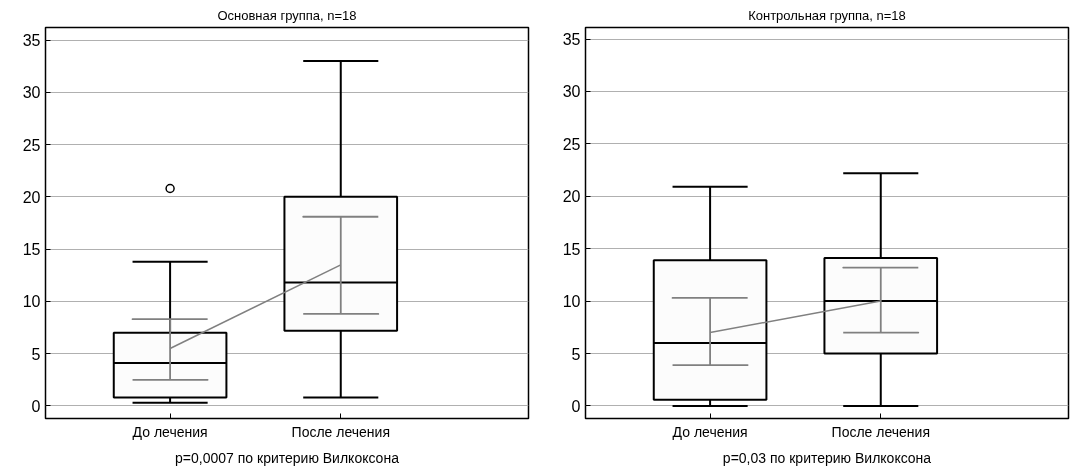 The image size is (1084, 473). I want to click on text: p=0,03 по критерию Вилкоксона, so click(827, 457).